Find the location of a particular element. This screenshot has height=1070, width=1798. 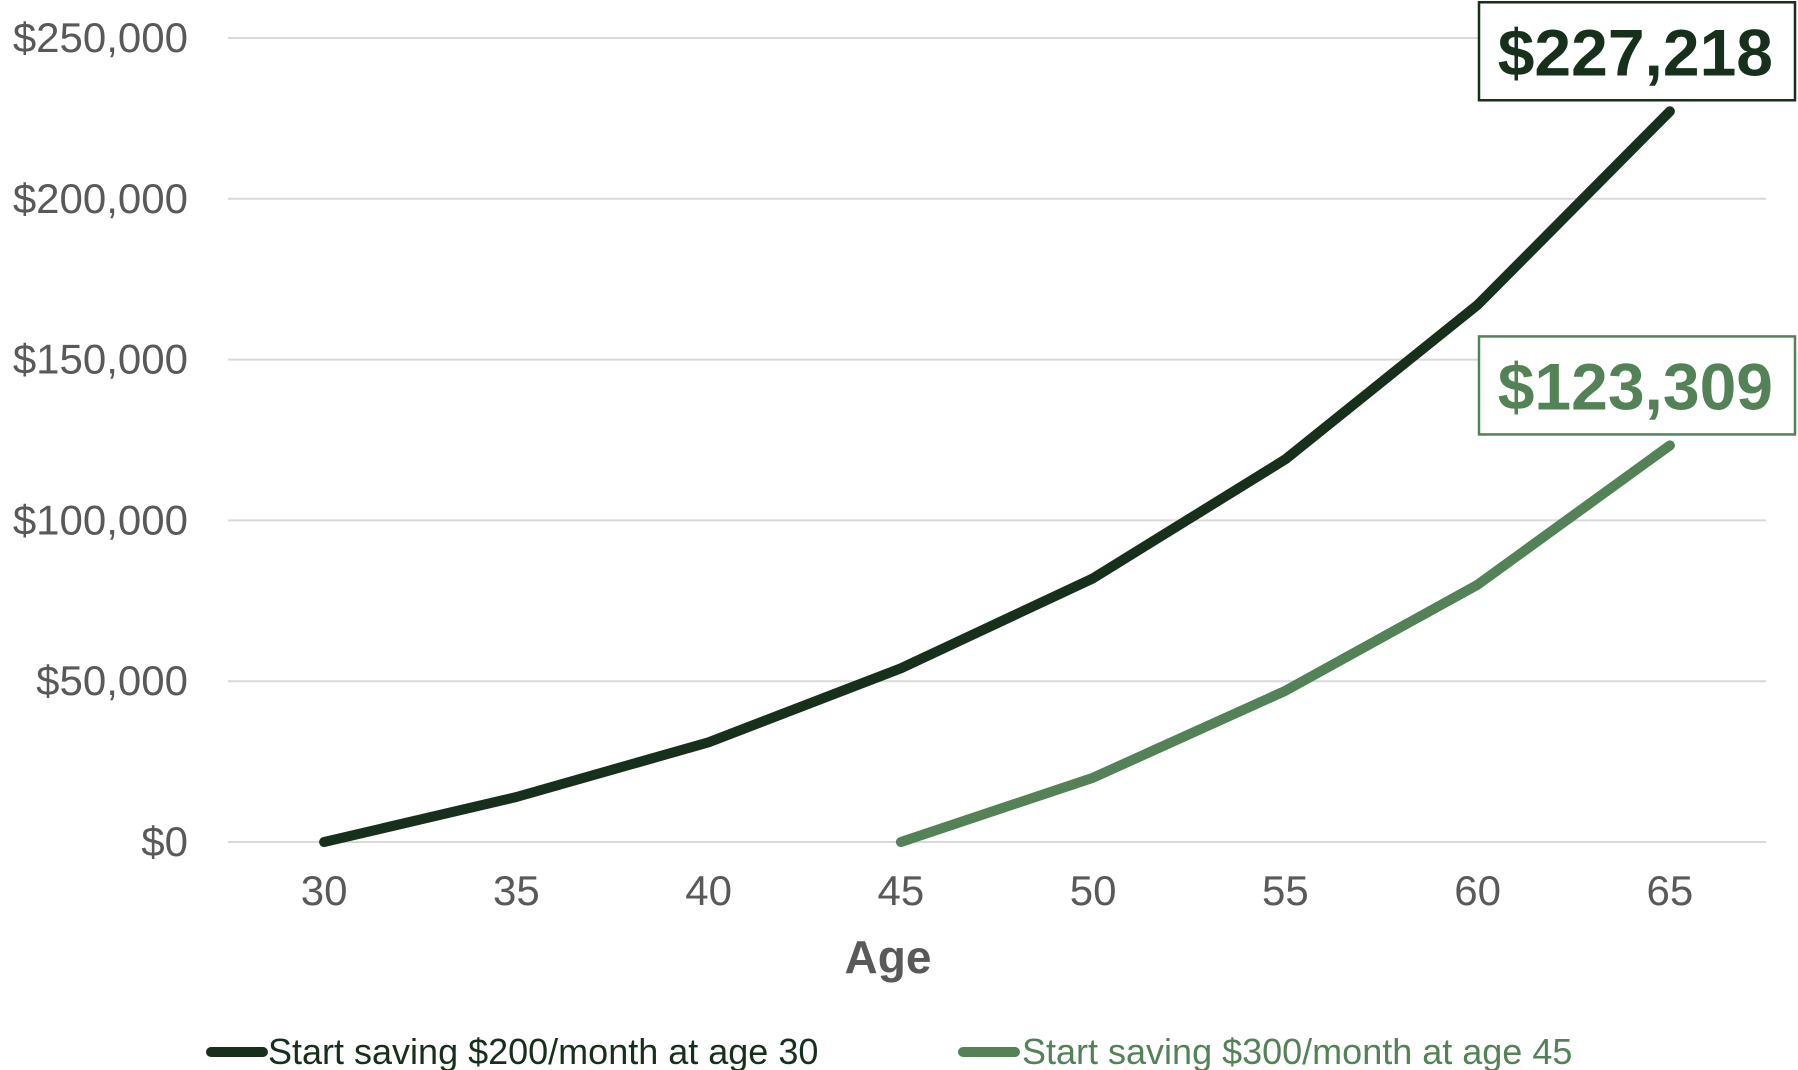

legend-item-2: Start saving $300/month at age 45 is located at coordinates (1265, 1050).